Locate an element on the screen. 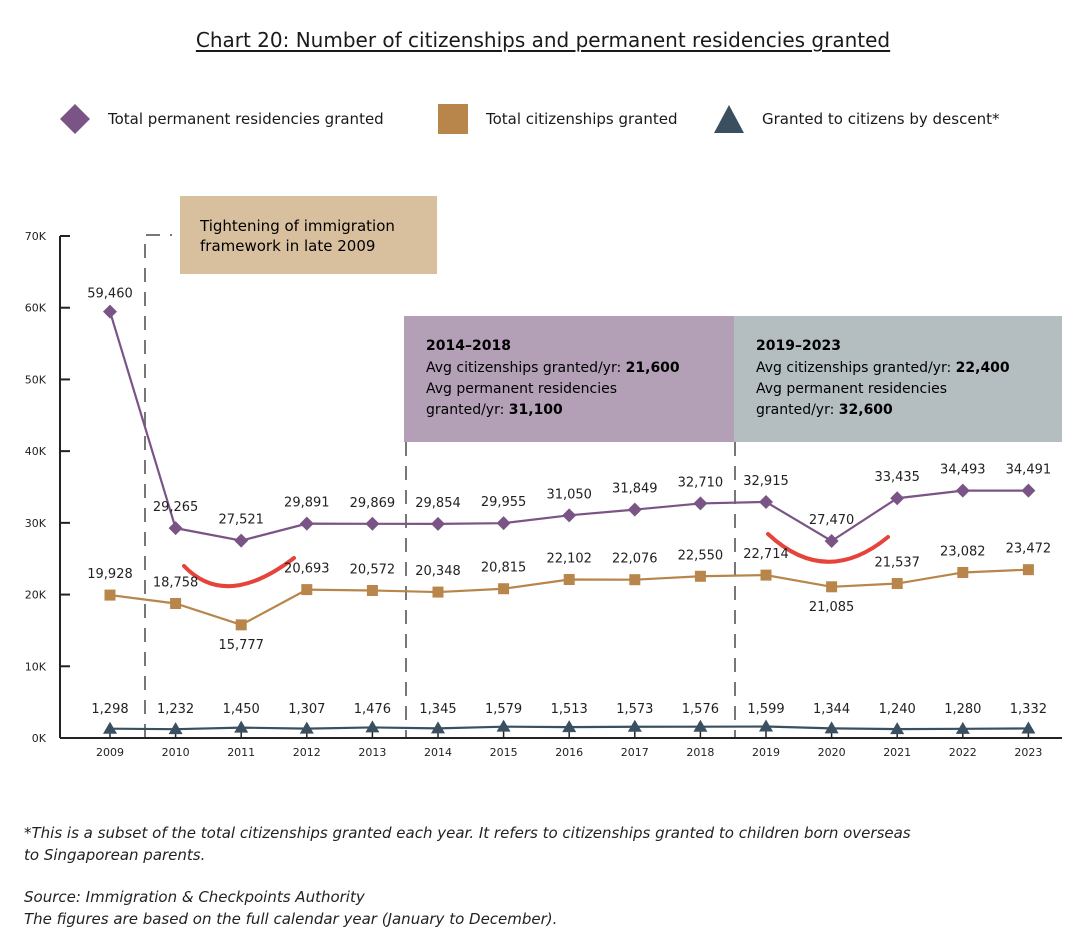 The height and width of the screenshot is (941, 1080). period1-line3-prefix: granted/yr: is located at coordinates (467, 410).